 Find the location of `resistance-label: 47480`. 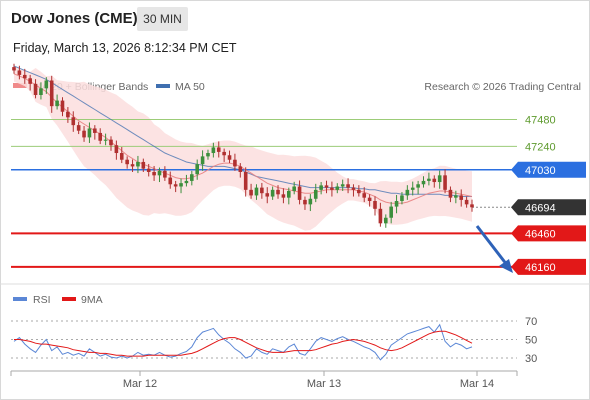

resistance-label: 47480 is located at coordinates (540, 121).